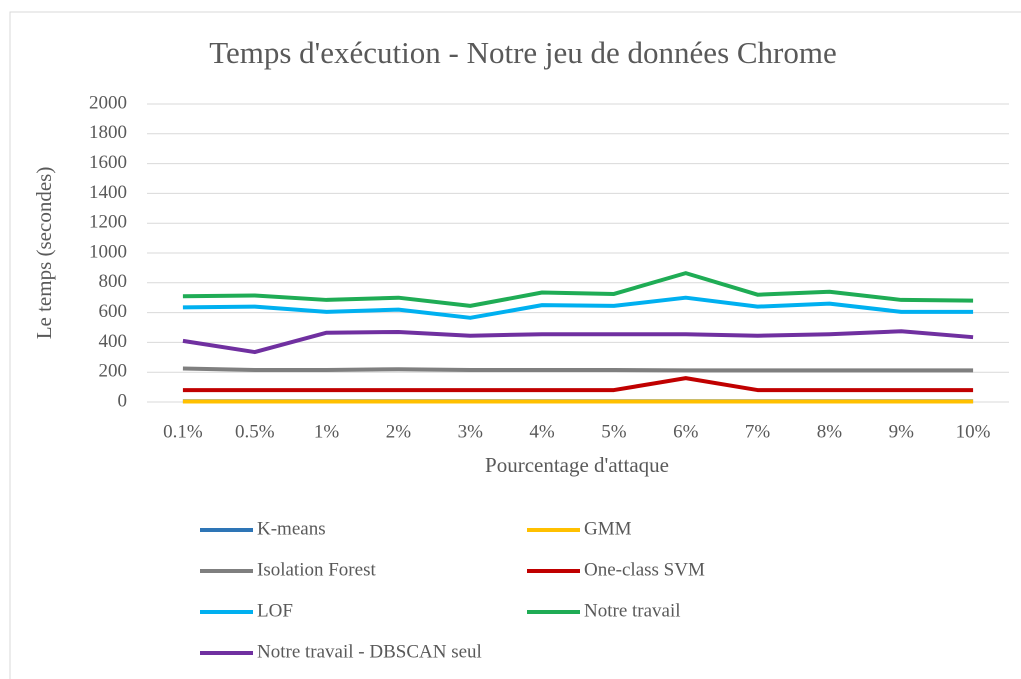 The width and height of the screenshot is (1021, 679). What do you see at coordinates (542, 431) in the screenshot?
I see `x-tick-label: 4%` at bounding box center [542, 431].